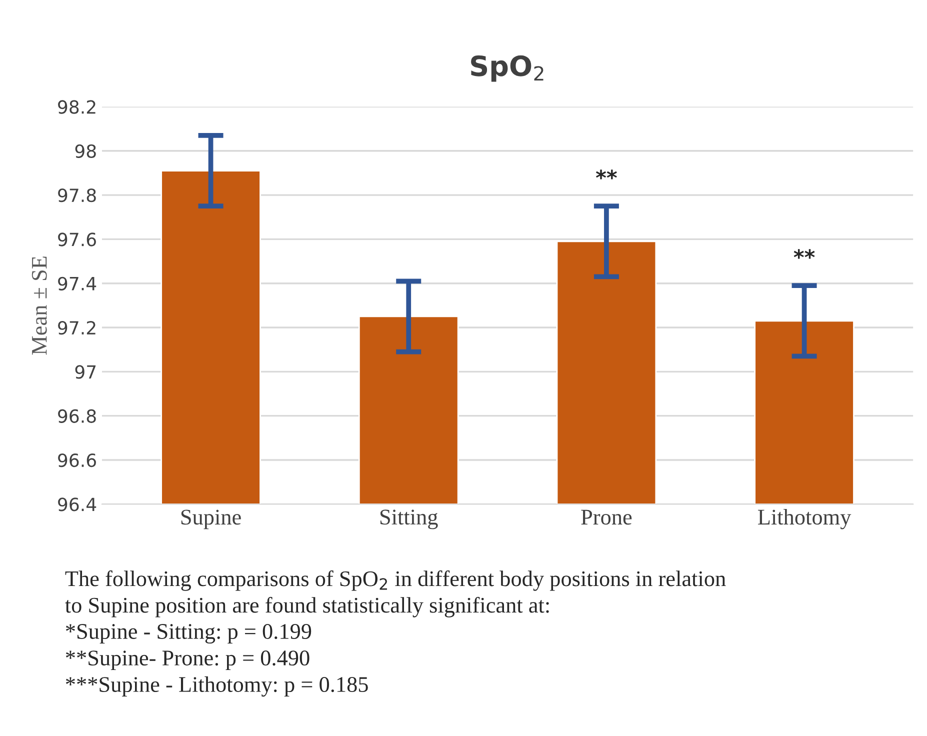 The width and height of the screenshot is (927, 736). What do you see at coordinates (77, 195) in the screenshot?
I see `y-tick-label: 97.8` at bounding box center [77, 195].